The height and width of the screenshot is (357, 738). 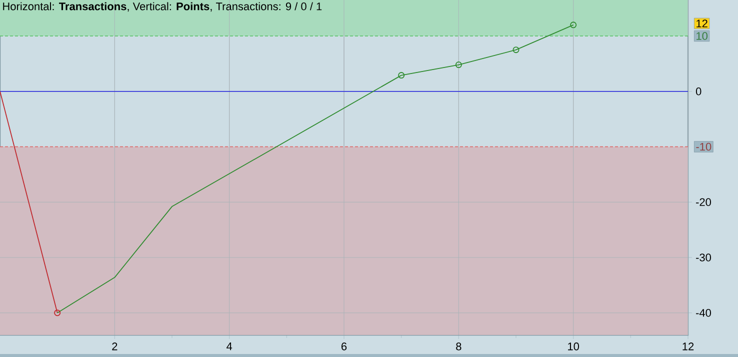 I want to click on x-tick-label: 8, so click(x=459, y=346).